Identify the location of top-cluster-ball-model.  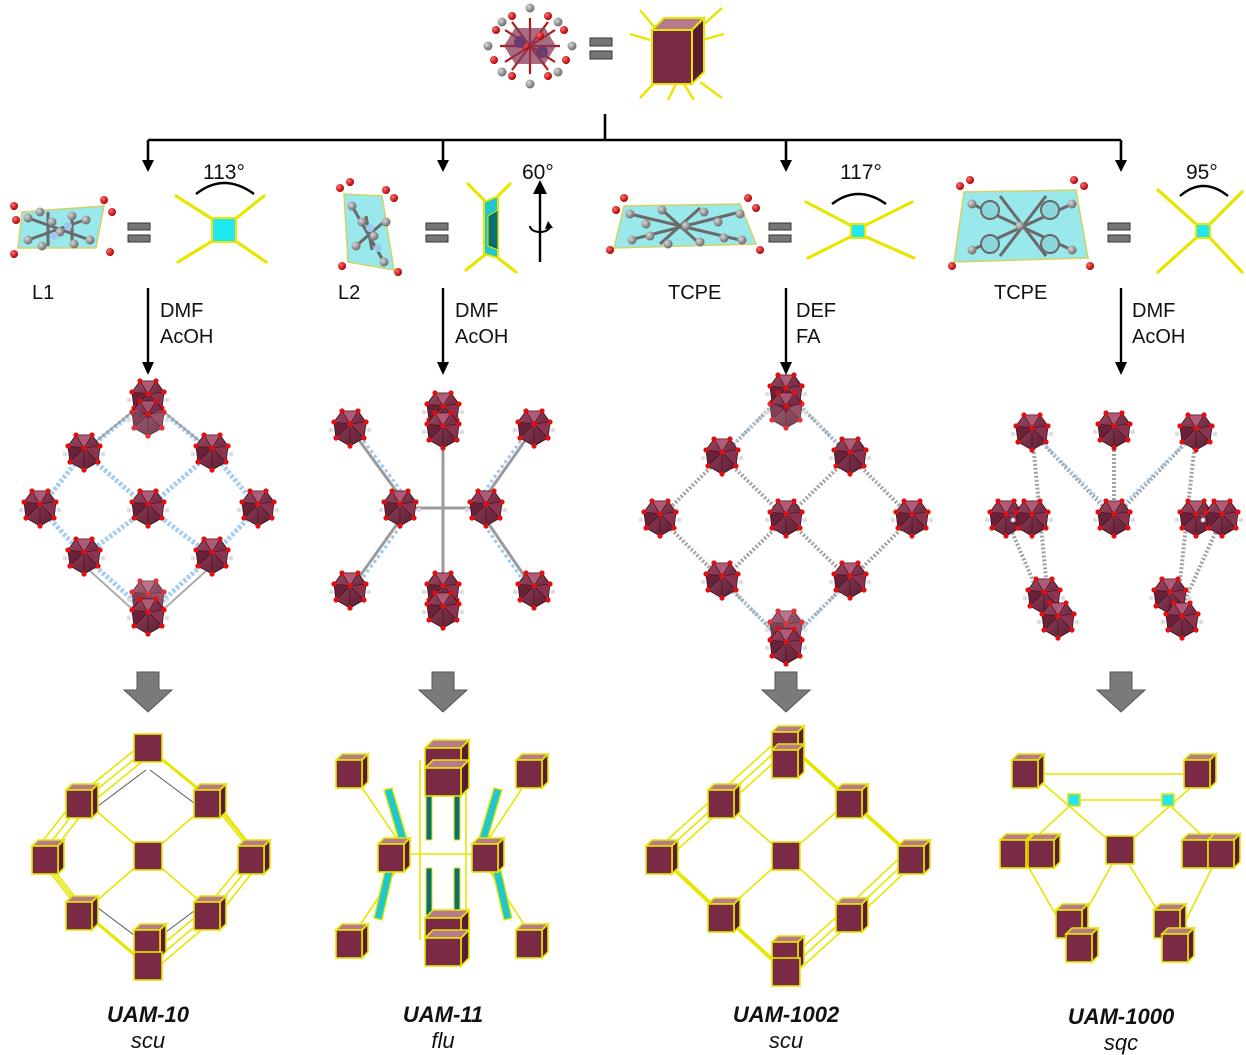
(530, 46).